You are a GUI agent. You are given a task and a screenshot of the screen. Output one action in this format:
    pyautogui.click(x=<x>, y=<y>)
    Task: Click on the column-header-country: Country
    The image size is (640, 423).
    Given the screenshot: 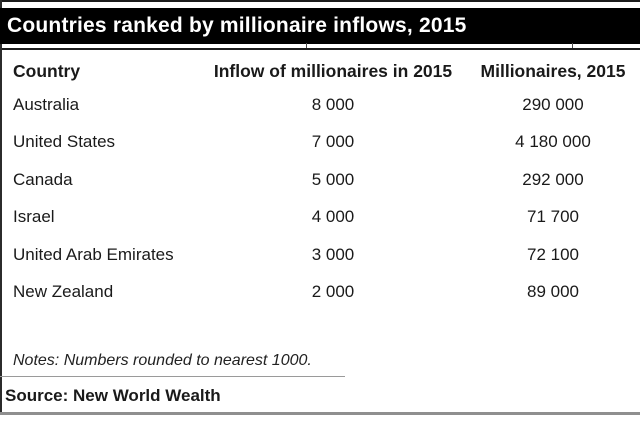 What is the action you would take?
    pyautogui.click(x=47, y=70)
    